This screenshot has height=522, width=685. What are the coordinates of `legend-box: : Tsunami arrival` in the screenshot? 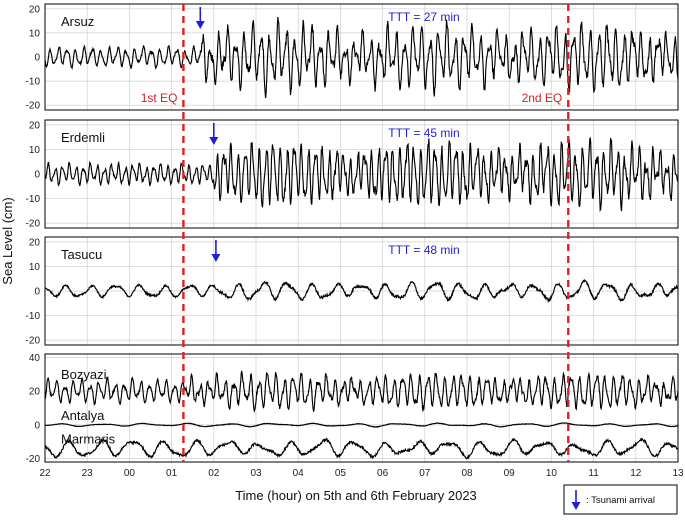 It's located at (620, 499).